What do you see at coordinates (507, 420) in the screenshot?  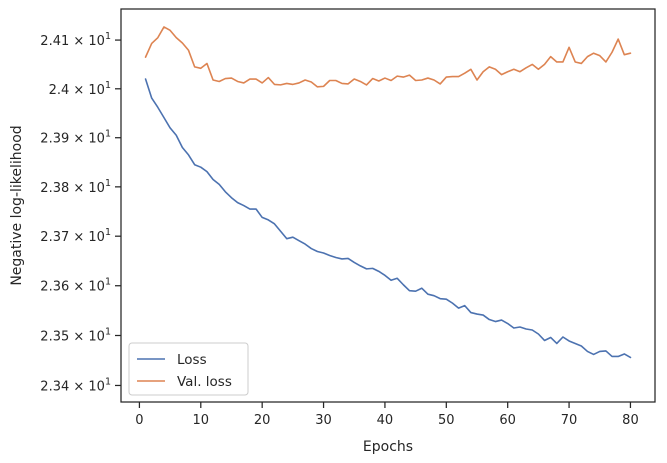 I see `x-tick-label: 60` at bounding box center [507, 420].